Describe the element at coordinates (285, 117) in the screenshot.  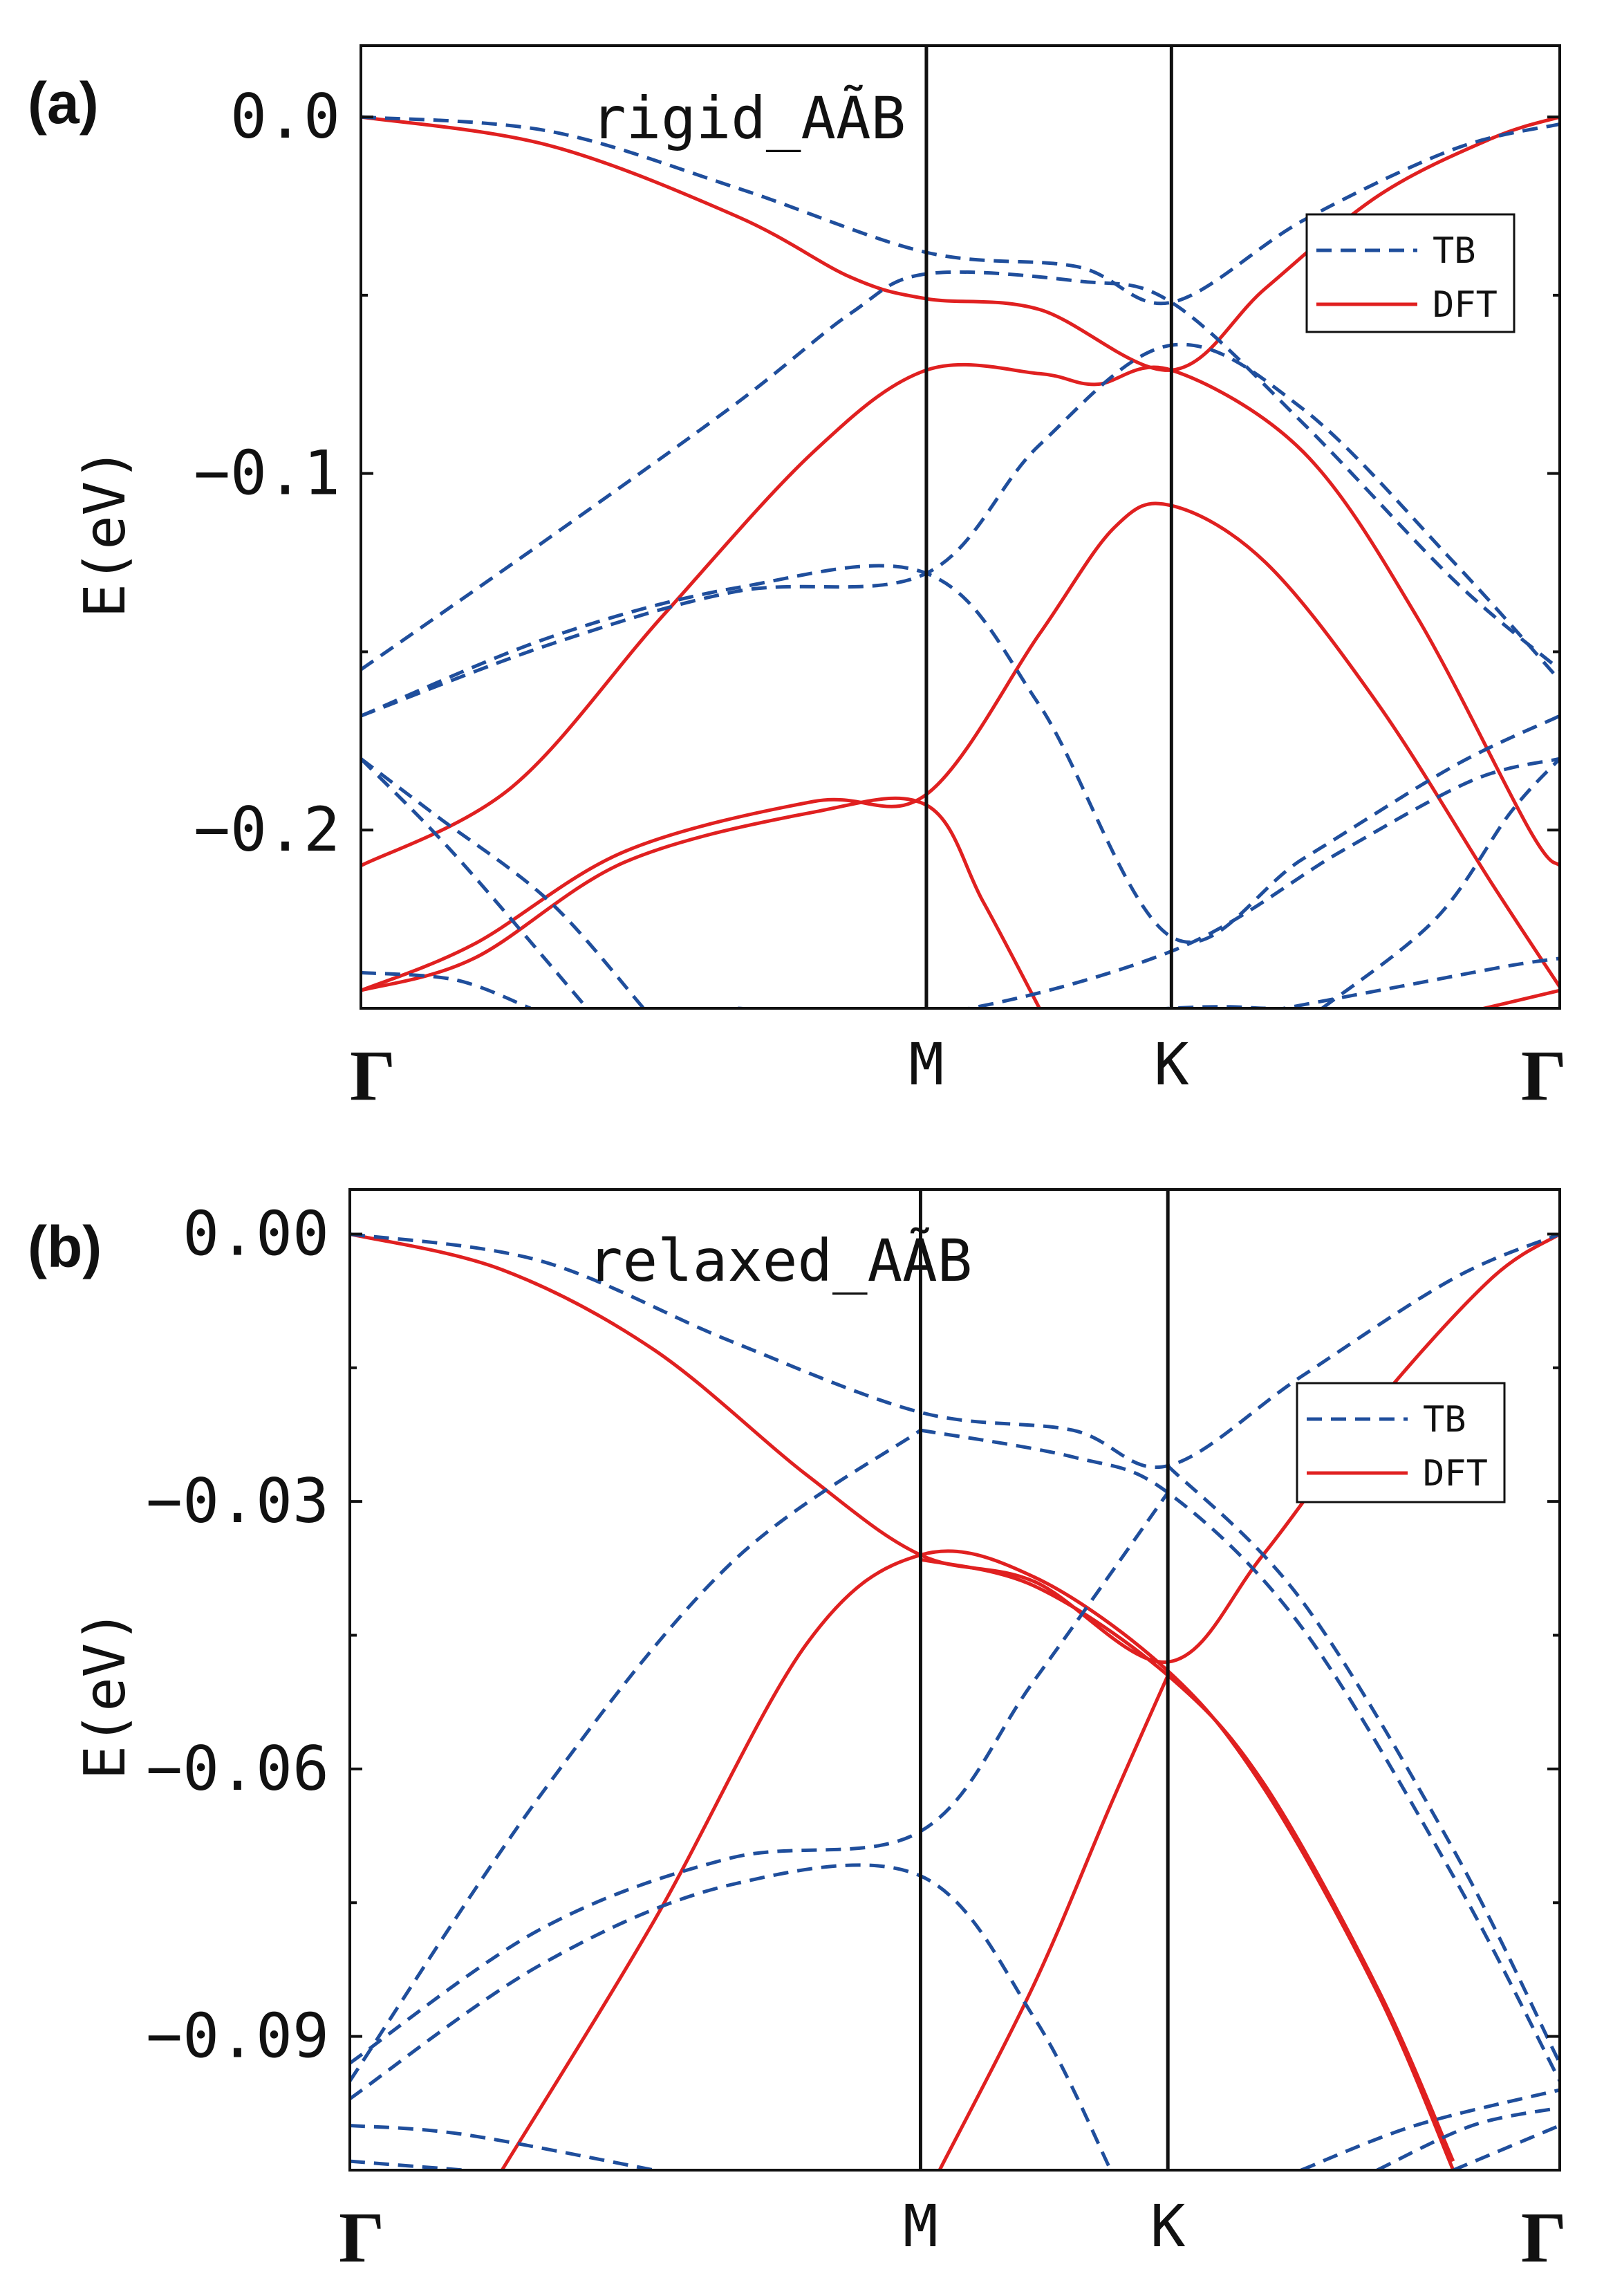
I see `y-tick-label: 0.0` at that location.